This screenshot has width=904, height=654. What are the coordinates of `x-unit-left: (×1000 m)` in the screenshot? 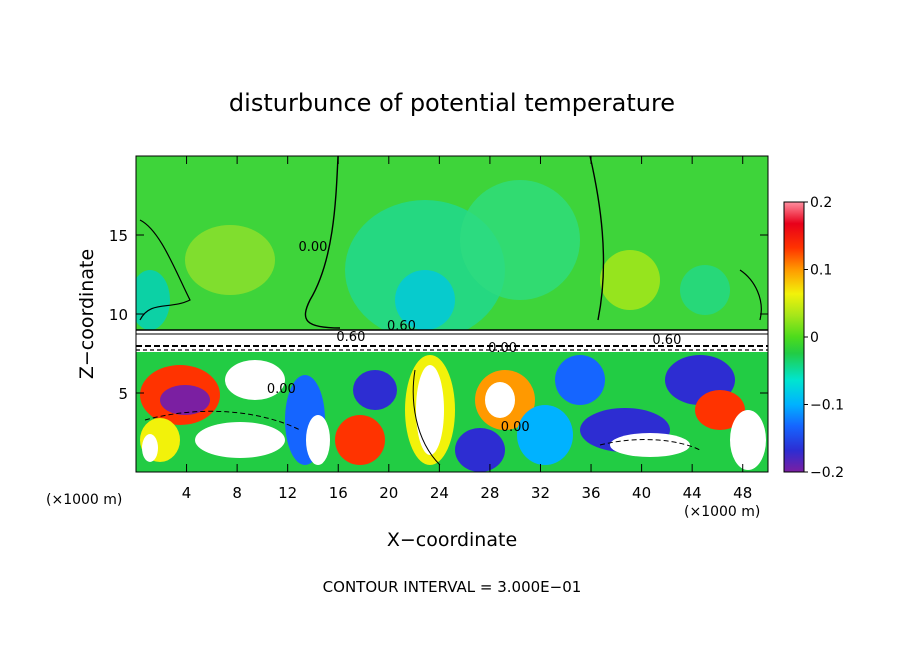 It's located at (84, 500).